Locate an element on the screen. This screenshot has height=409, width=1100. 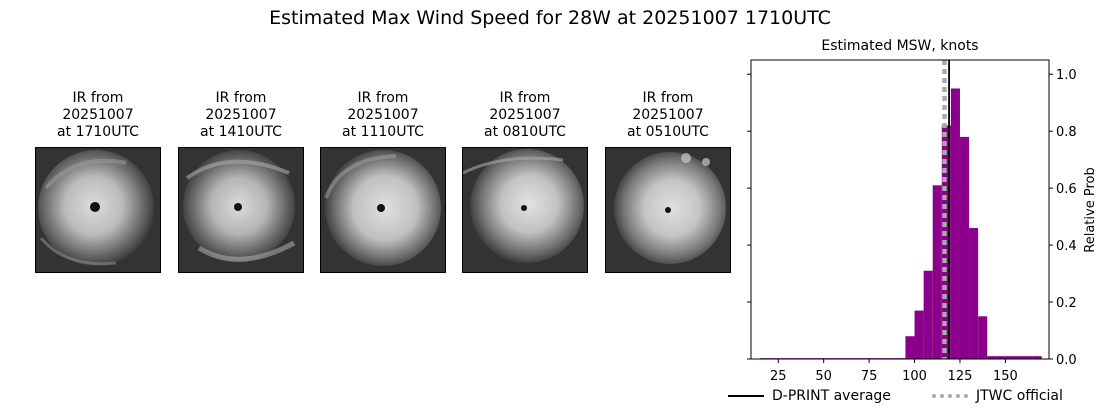
chart-legend: D-PRINT average JTWC official is located at coordinates (902, 396).